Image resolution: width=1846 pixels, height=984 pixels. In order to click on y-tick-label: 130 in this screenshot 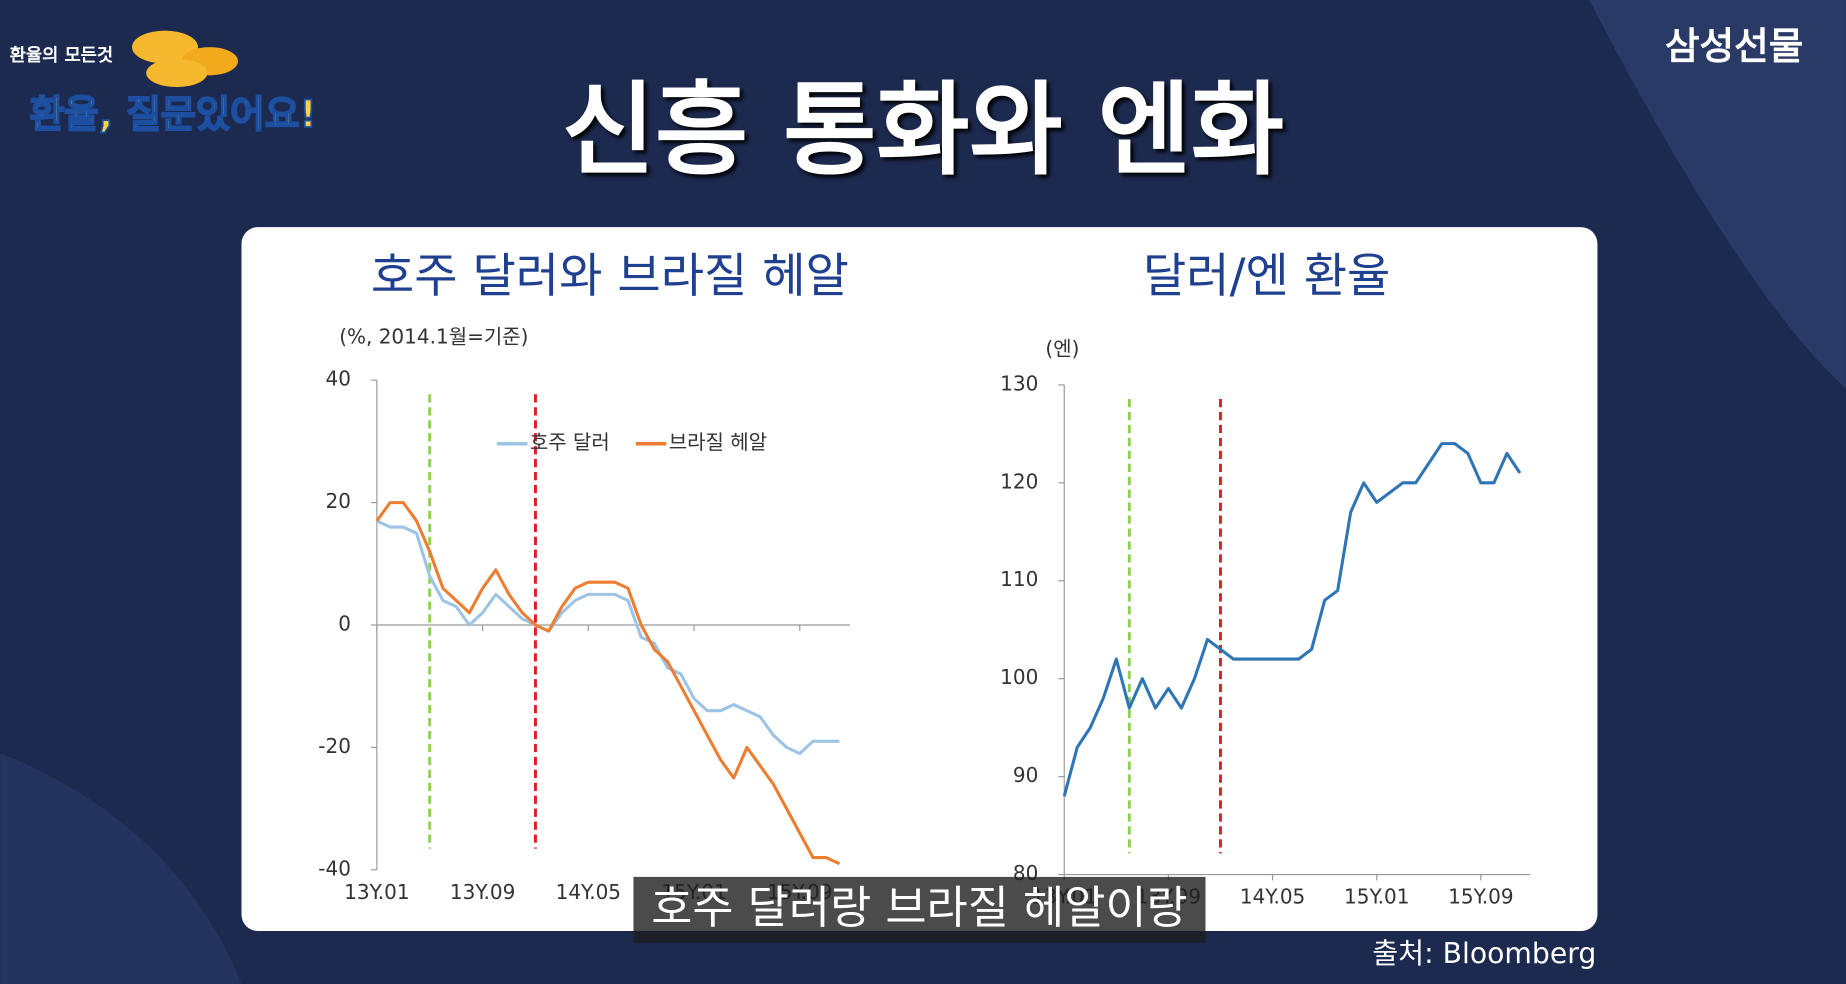, I will do `click(1019, 383)`.